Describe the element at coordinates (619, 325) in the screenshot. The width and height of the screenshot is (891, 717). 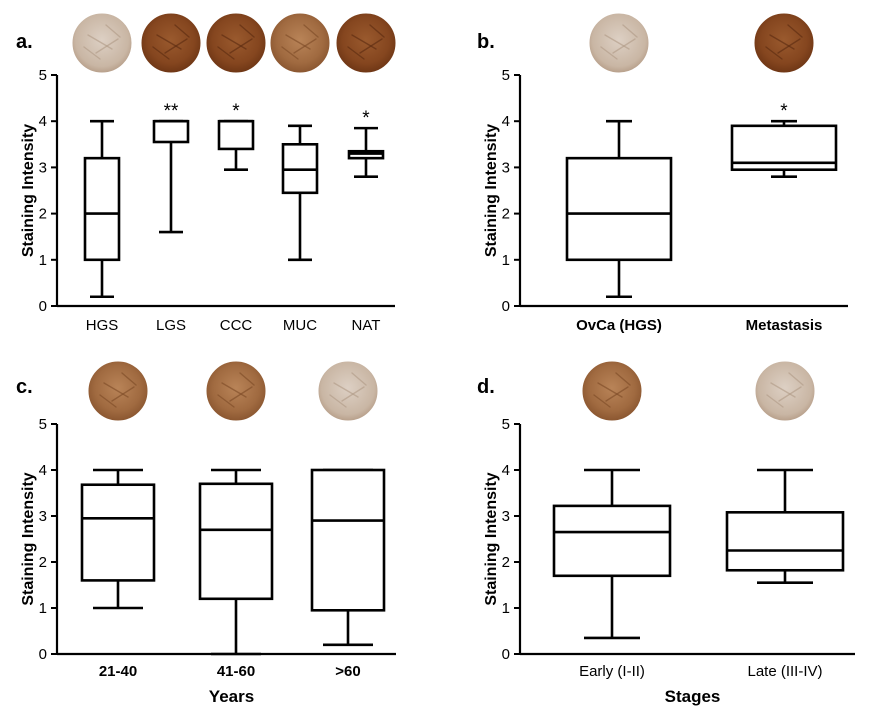
I see `x-category-label: OvCa (HGS)` at that location.